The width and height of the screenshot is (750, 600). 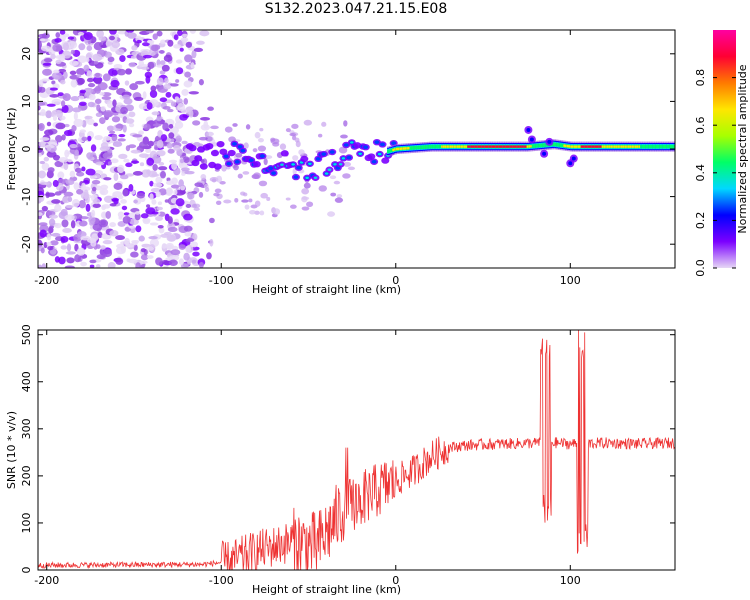 What do you see at coordinates (570, 580) in the screenshot?
I see `x-tick-label: 100` at bounding box center [570, 580].